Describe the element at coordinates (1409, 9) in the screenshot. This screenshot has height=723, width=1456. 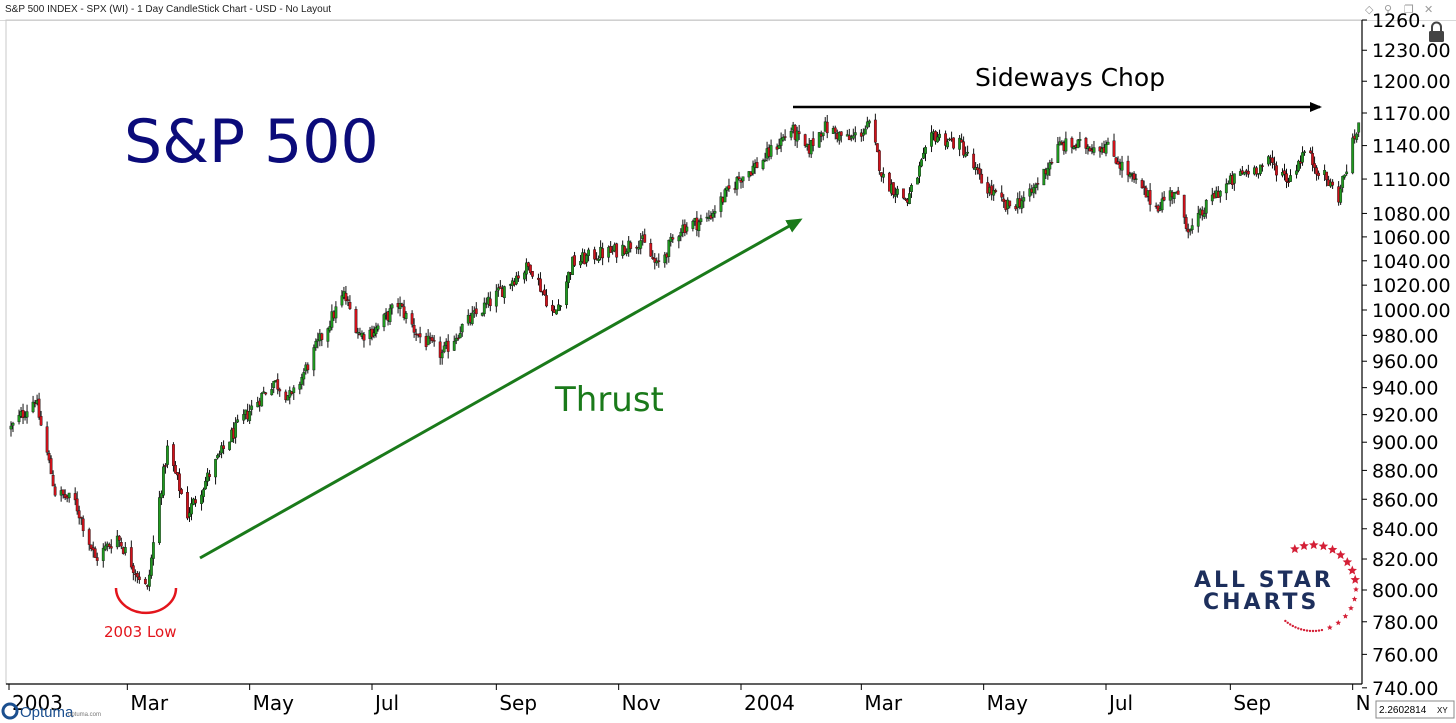
I see `restore-icon: ❐` at that location.